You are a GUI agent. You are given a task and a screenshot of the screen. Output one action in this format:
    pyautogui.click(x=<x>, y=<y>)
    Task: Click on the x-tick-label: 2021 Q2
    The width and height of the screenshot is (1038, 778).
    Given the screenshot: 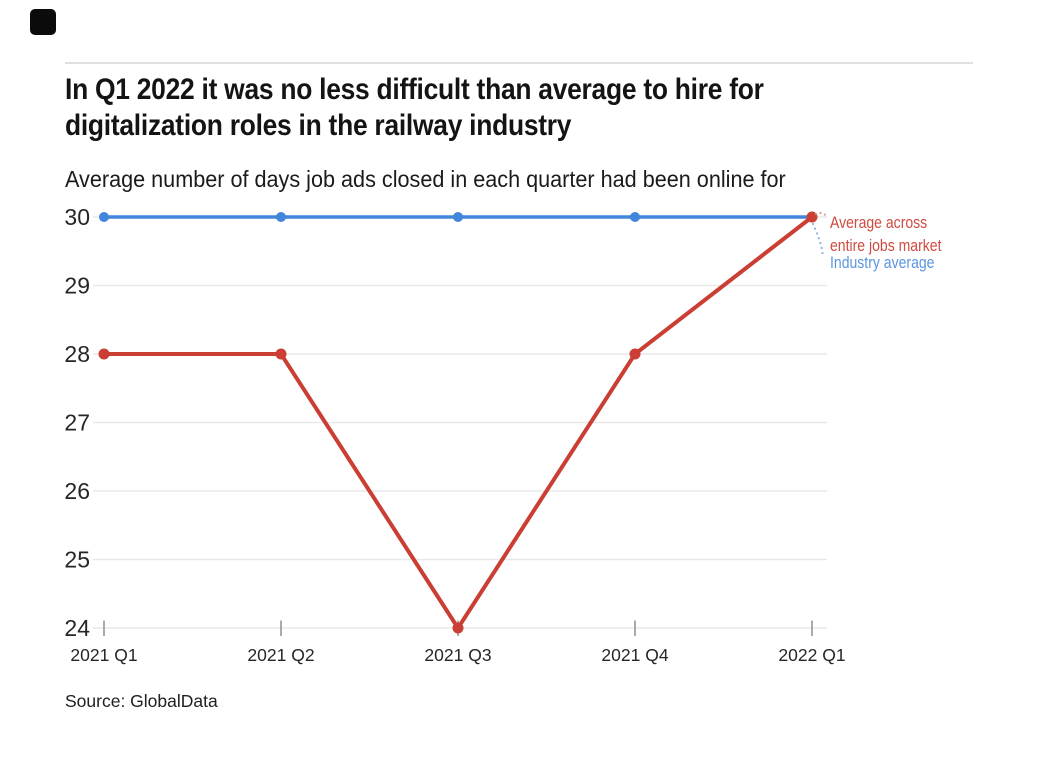 What is the action you would take?
    pyautogui.click(x=280, y=655)
    